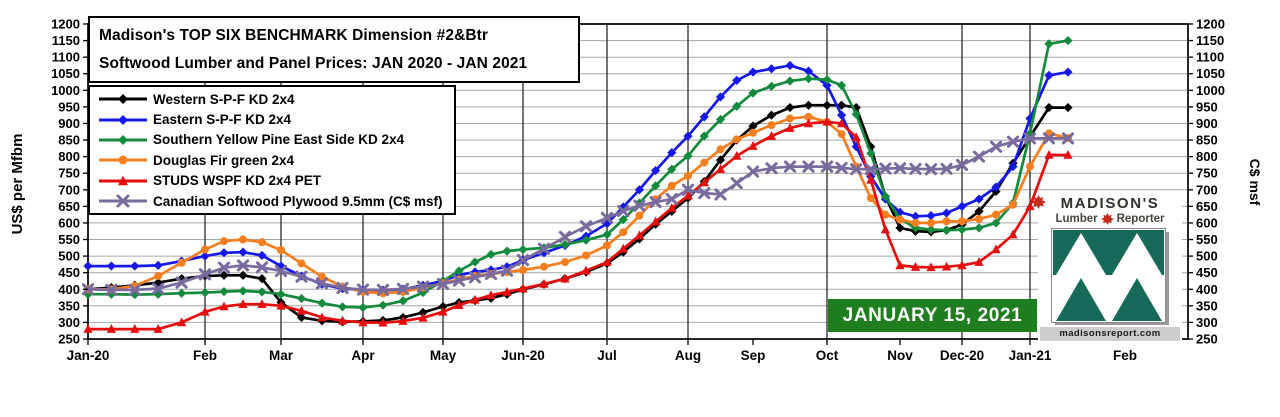  Describe the element at coordinates (69, 272) in the screenshot. I see `y-axis-tick-left: 450` at that location.